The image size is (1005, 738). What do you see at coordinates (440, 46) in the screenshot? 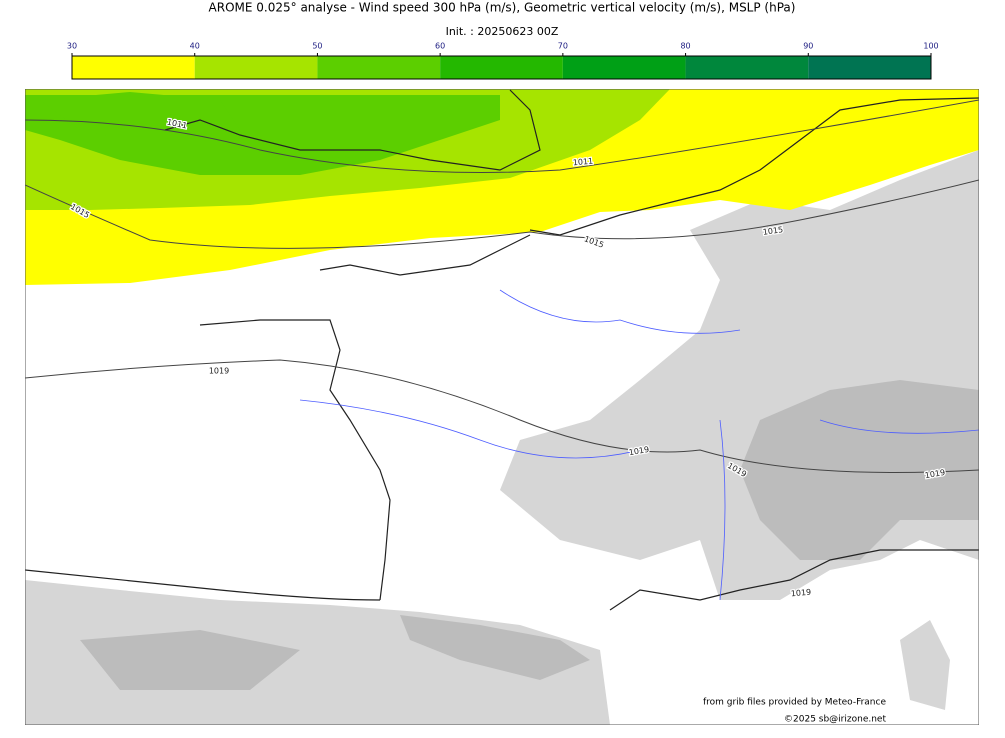
I see `colorbar-tick-label: 60` at bounding box center [440, 46].